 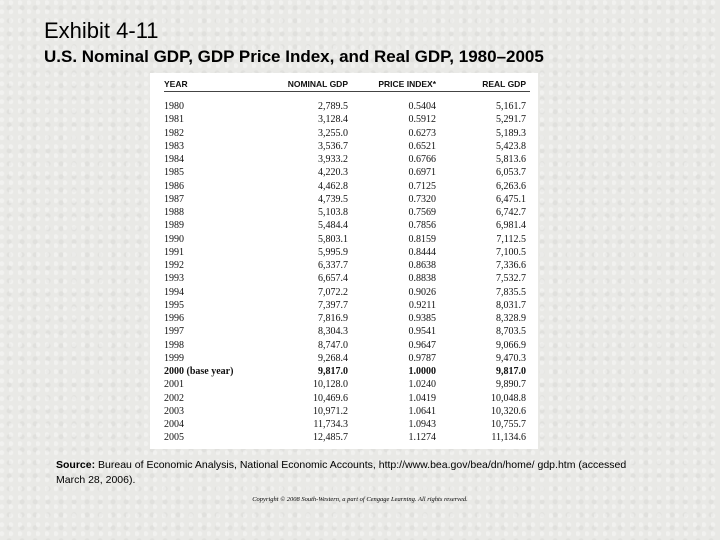 I want to click on table-row: 1991 5,995.9 0.8444 7,100.5, so click(x=347, y=252).